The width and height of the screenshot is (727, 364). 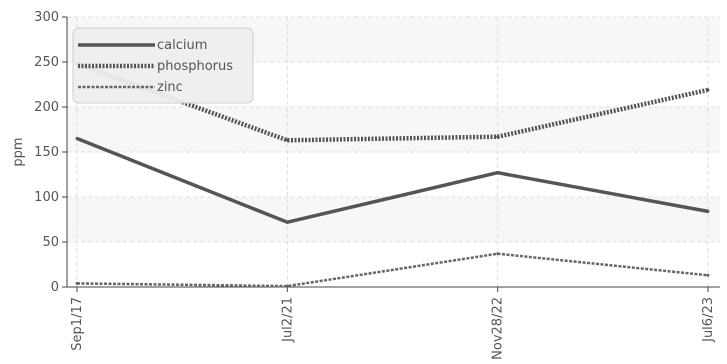 I want to click on series-line-zinc, so click(x=392, y=270).